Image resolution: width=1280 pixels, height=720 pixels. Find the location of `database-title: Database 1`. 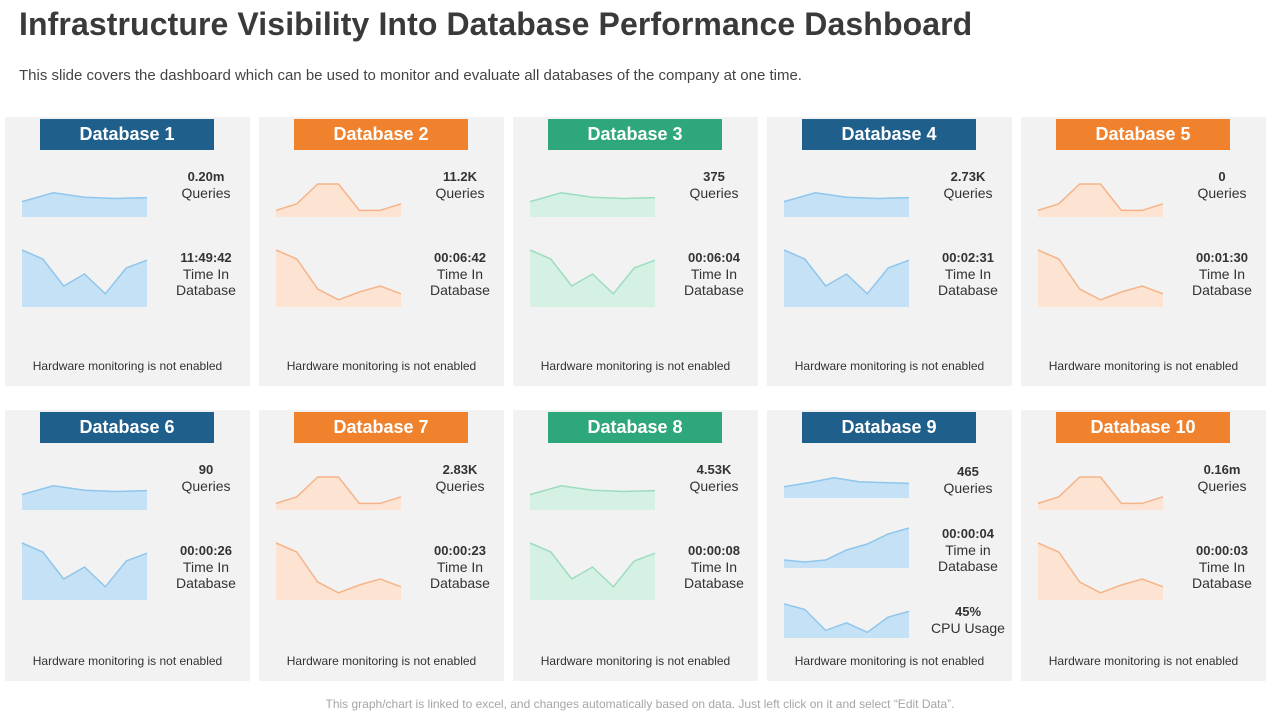

database-title: Database 1 is located at coordinates (127, 134).